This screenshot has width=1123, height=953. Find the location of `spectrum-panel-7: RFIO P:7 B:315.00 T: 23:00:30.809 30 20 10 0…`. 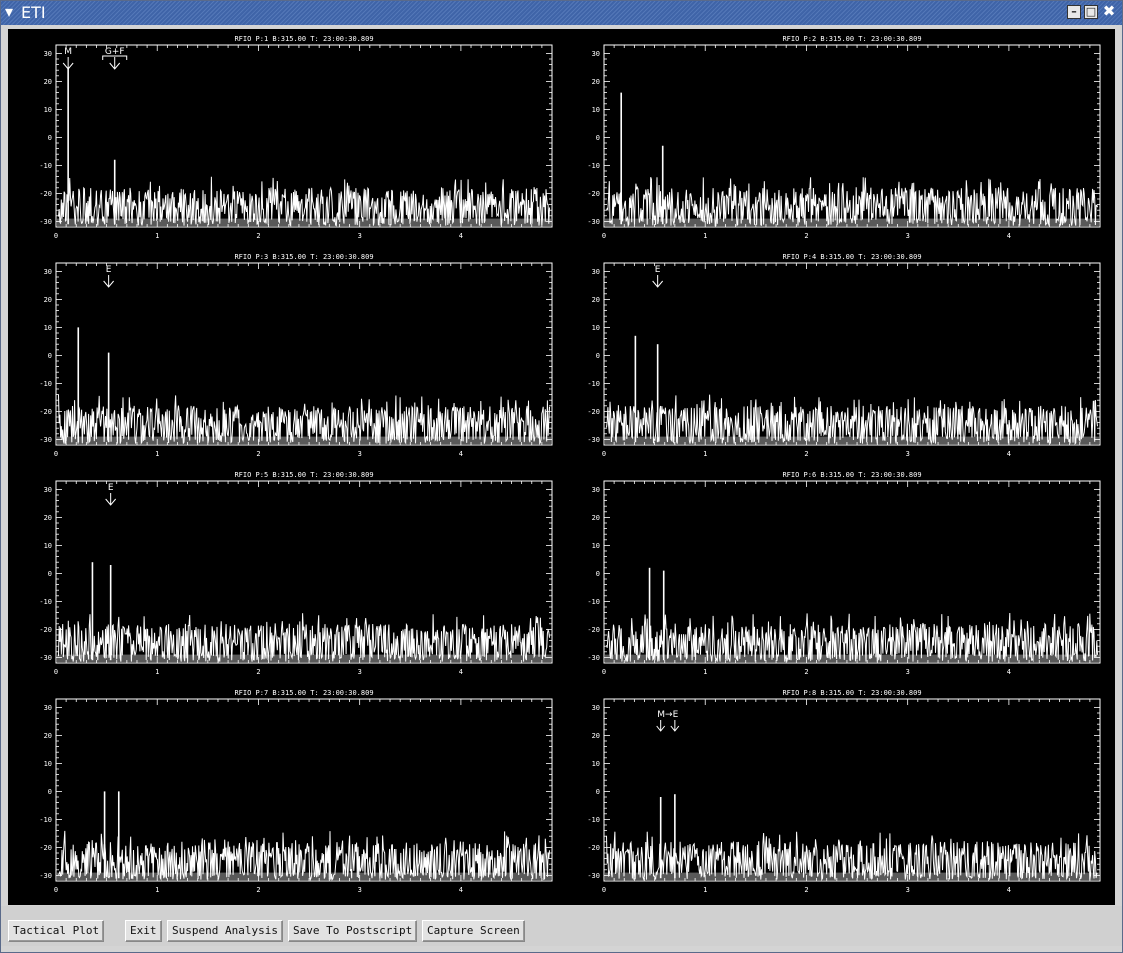

spectrum-panel-7: RFIO P:7 B:315.00 T: 23:00:30.809 30 20 10 0… is located at coordinates (286, 793).